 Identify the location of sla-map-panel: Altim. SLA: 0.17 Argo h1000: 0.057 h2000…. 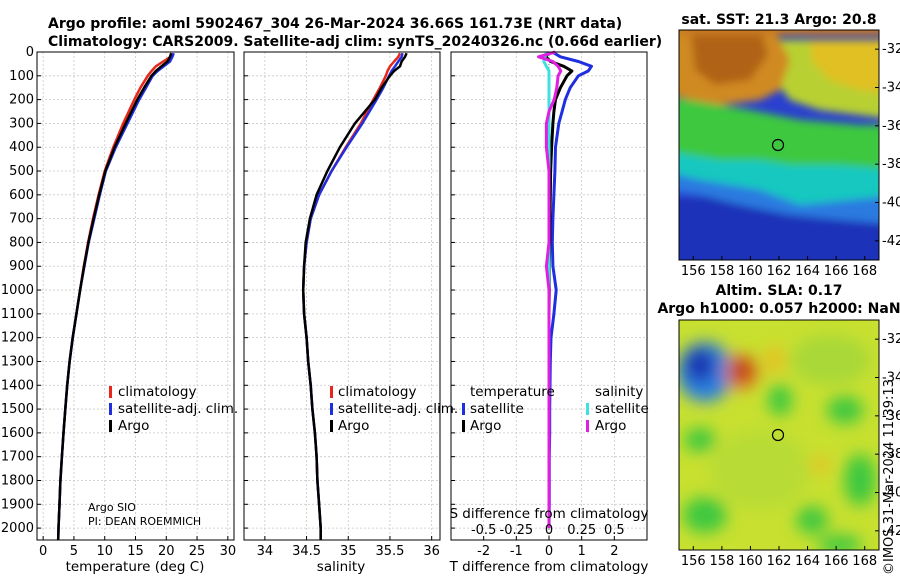
(778, 426).